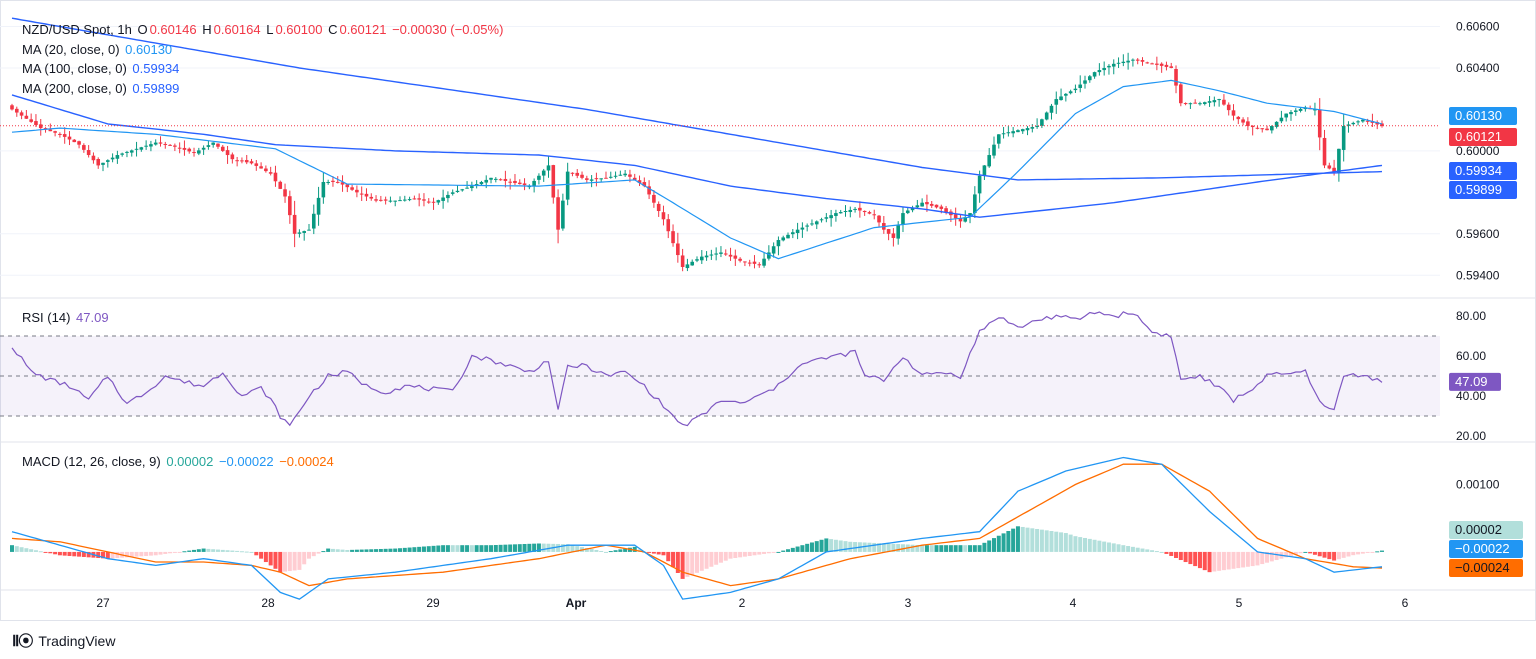 Image resolution: width=1536 pixels, height=659 pixels. What do you see at coordinates (63, 640) in the screenshot?
I see `tradingview-branding: Ⅱ⦿ TradingView` at bounding box center [63, 640].